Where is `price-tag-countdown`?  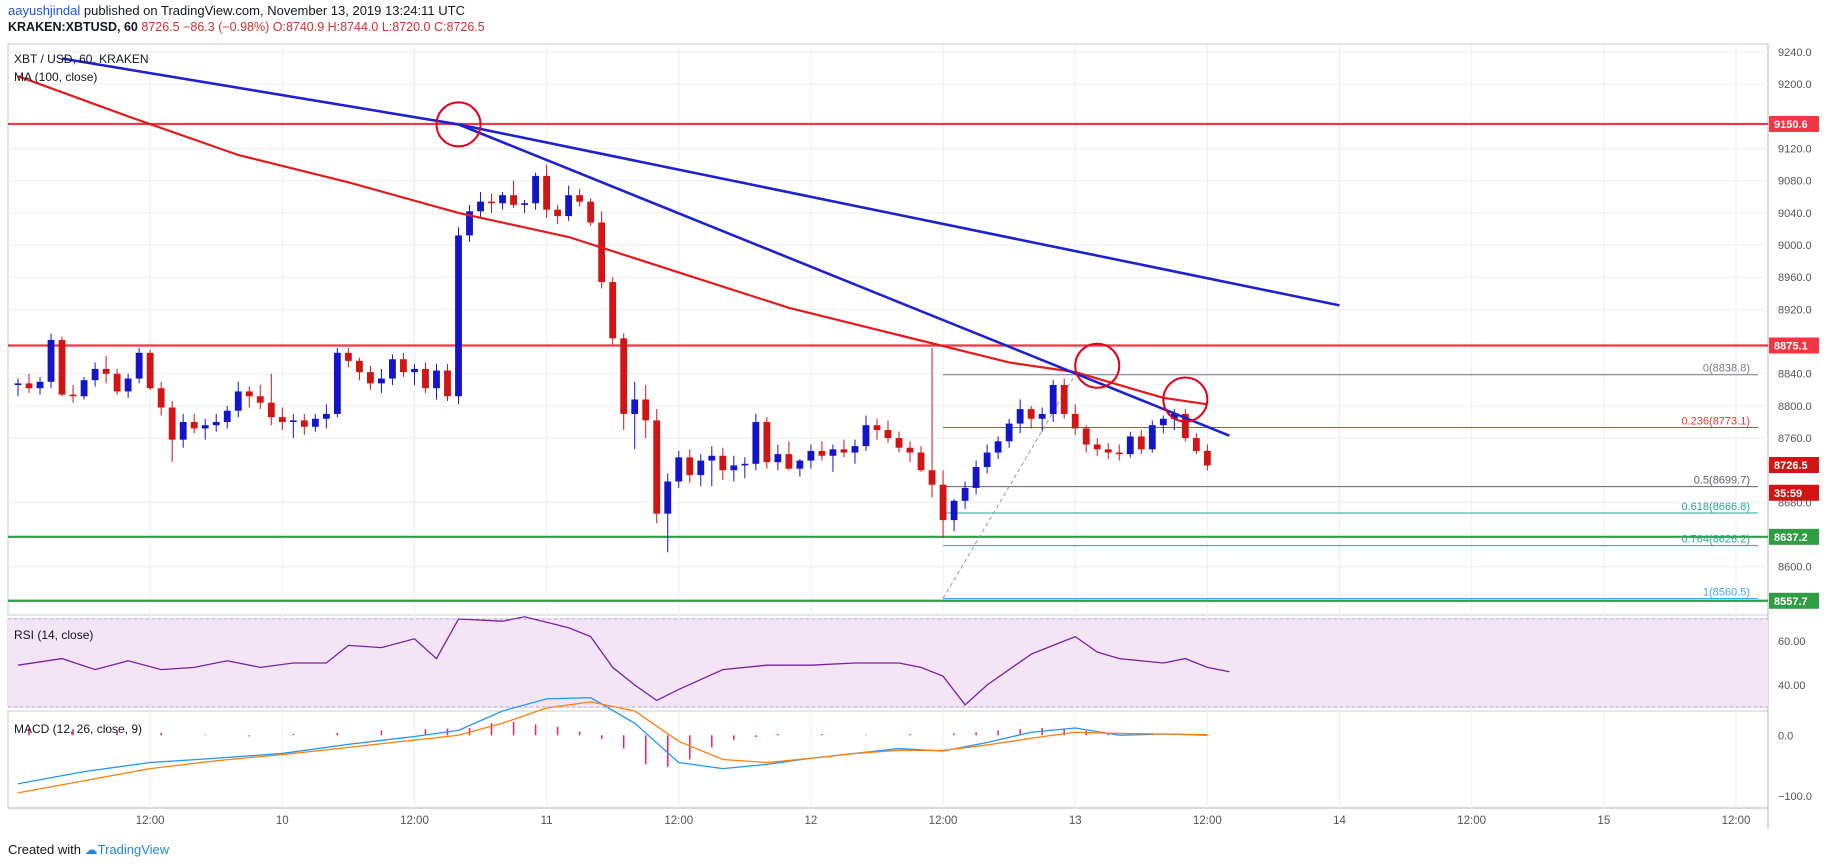
price-tag-countdown is located at coordinates (1794, 492).